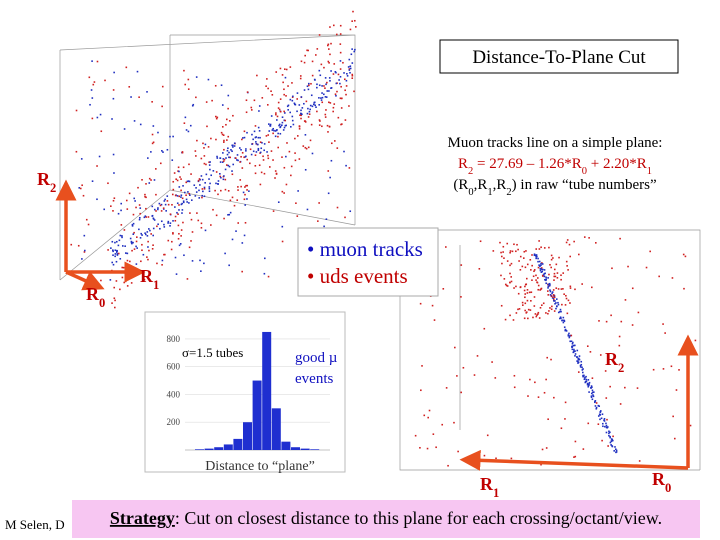  What do you see at coordinates (614, 362) in the screenshot?
I see `axis-label: R2` at bounding box center [614, 362].